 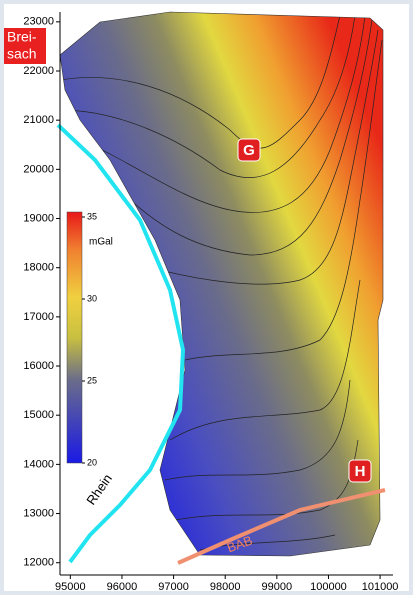 What do you see at coordinates (38, 268) in the screenshot?
I see `y-tick-label: 18000` at bounding box center [38, 268].